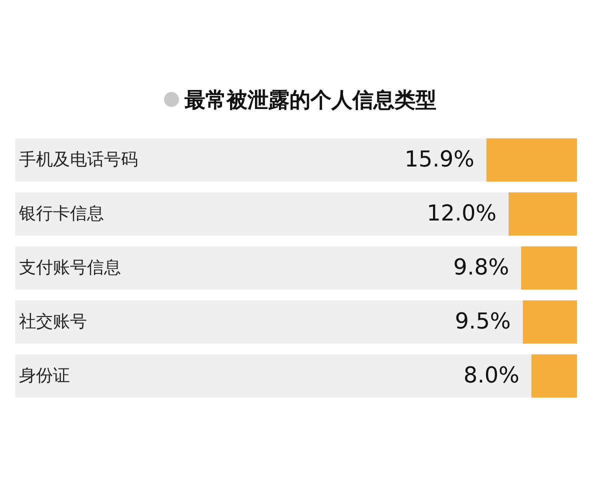 Image resolution: width=600 pixels, height=480 pixels. I want to click on y-tick-label: 社交账号, so click(53, 322).